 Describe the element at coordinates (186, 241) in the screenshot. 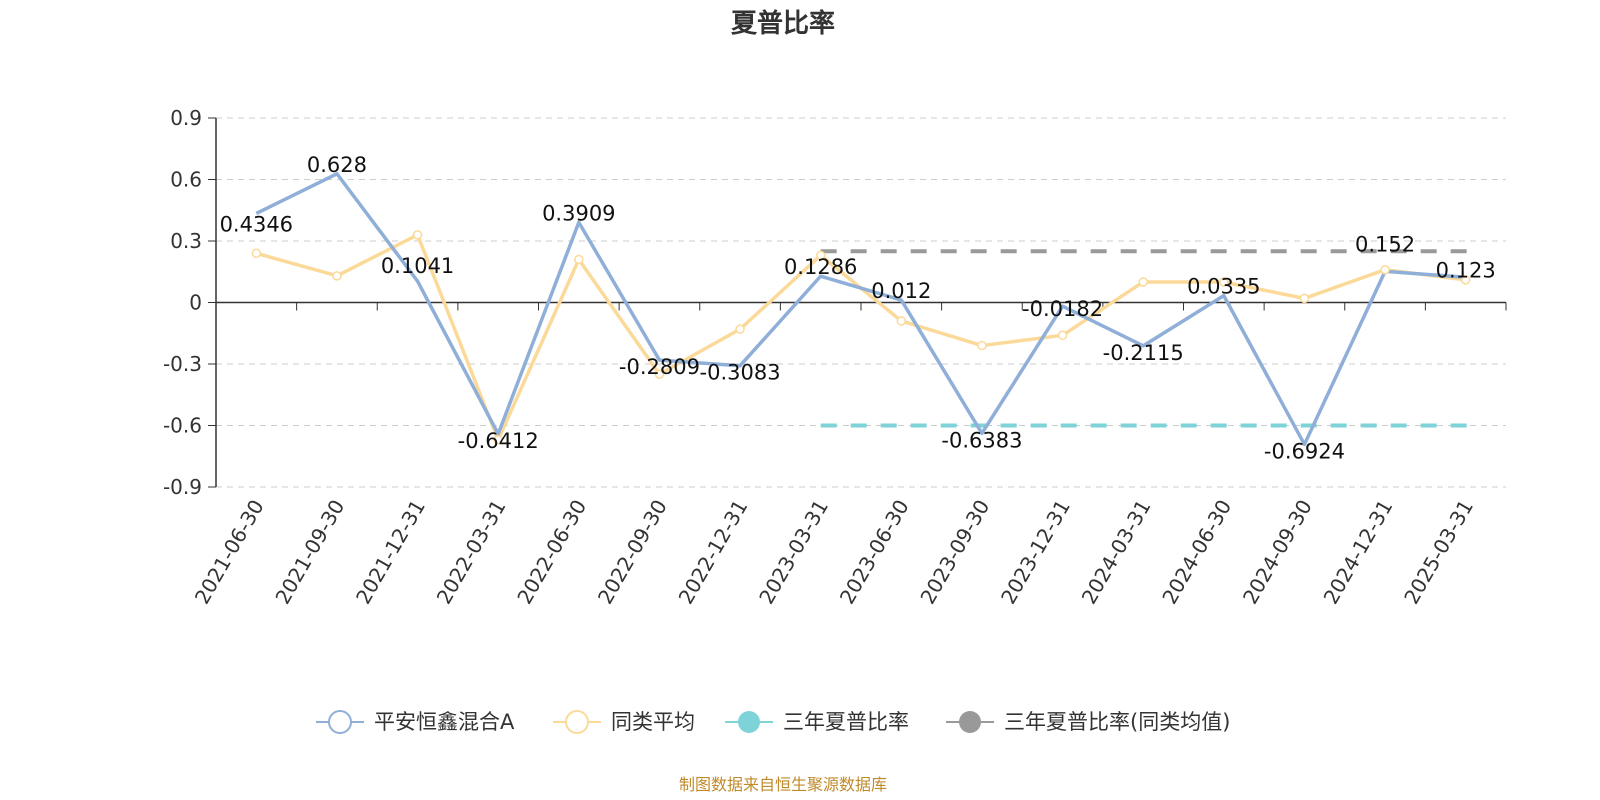

I see `y-tick-label: 0.3` at that location.